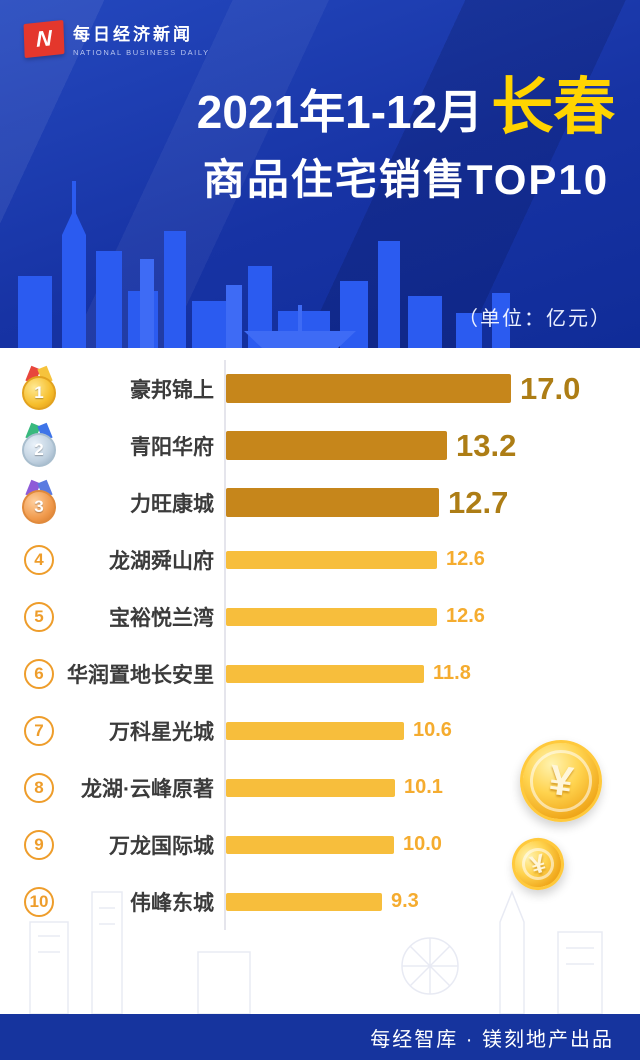 The image size is (640, 1060). I want to click on nbd-logo-icon: N, so click(44, 38).